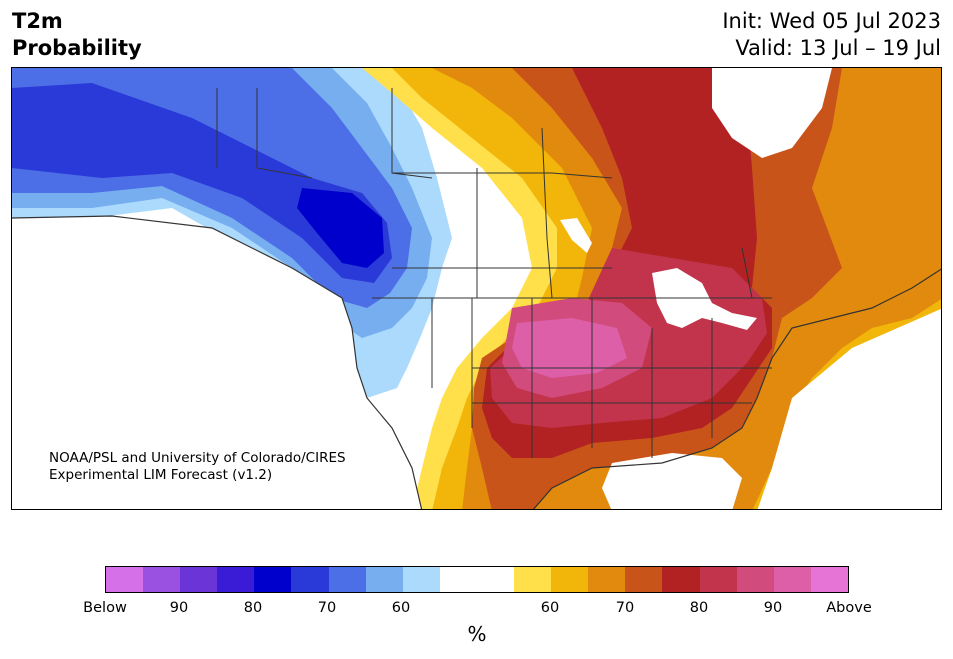  Describe the element at coordinates (77, 35) in the screenshot. I see `map-title: T2m Probability` at that location.